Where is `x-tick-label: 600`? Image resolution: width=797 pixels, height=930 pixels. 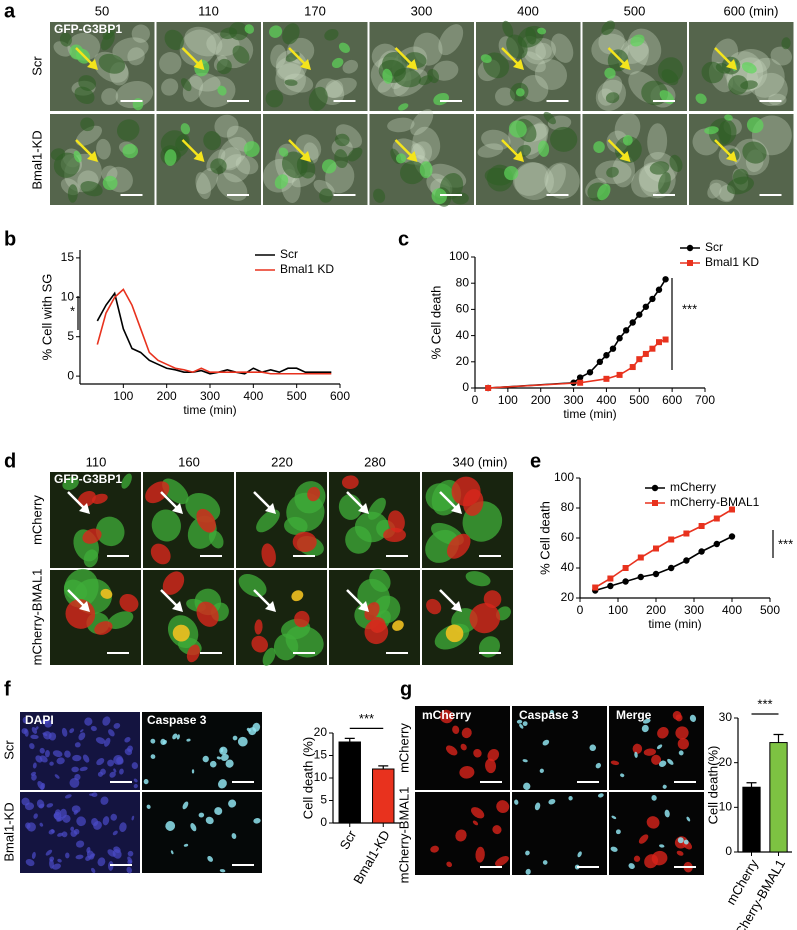
x-tick-label: 600 is located at coordinates (672, 400).